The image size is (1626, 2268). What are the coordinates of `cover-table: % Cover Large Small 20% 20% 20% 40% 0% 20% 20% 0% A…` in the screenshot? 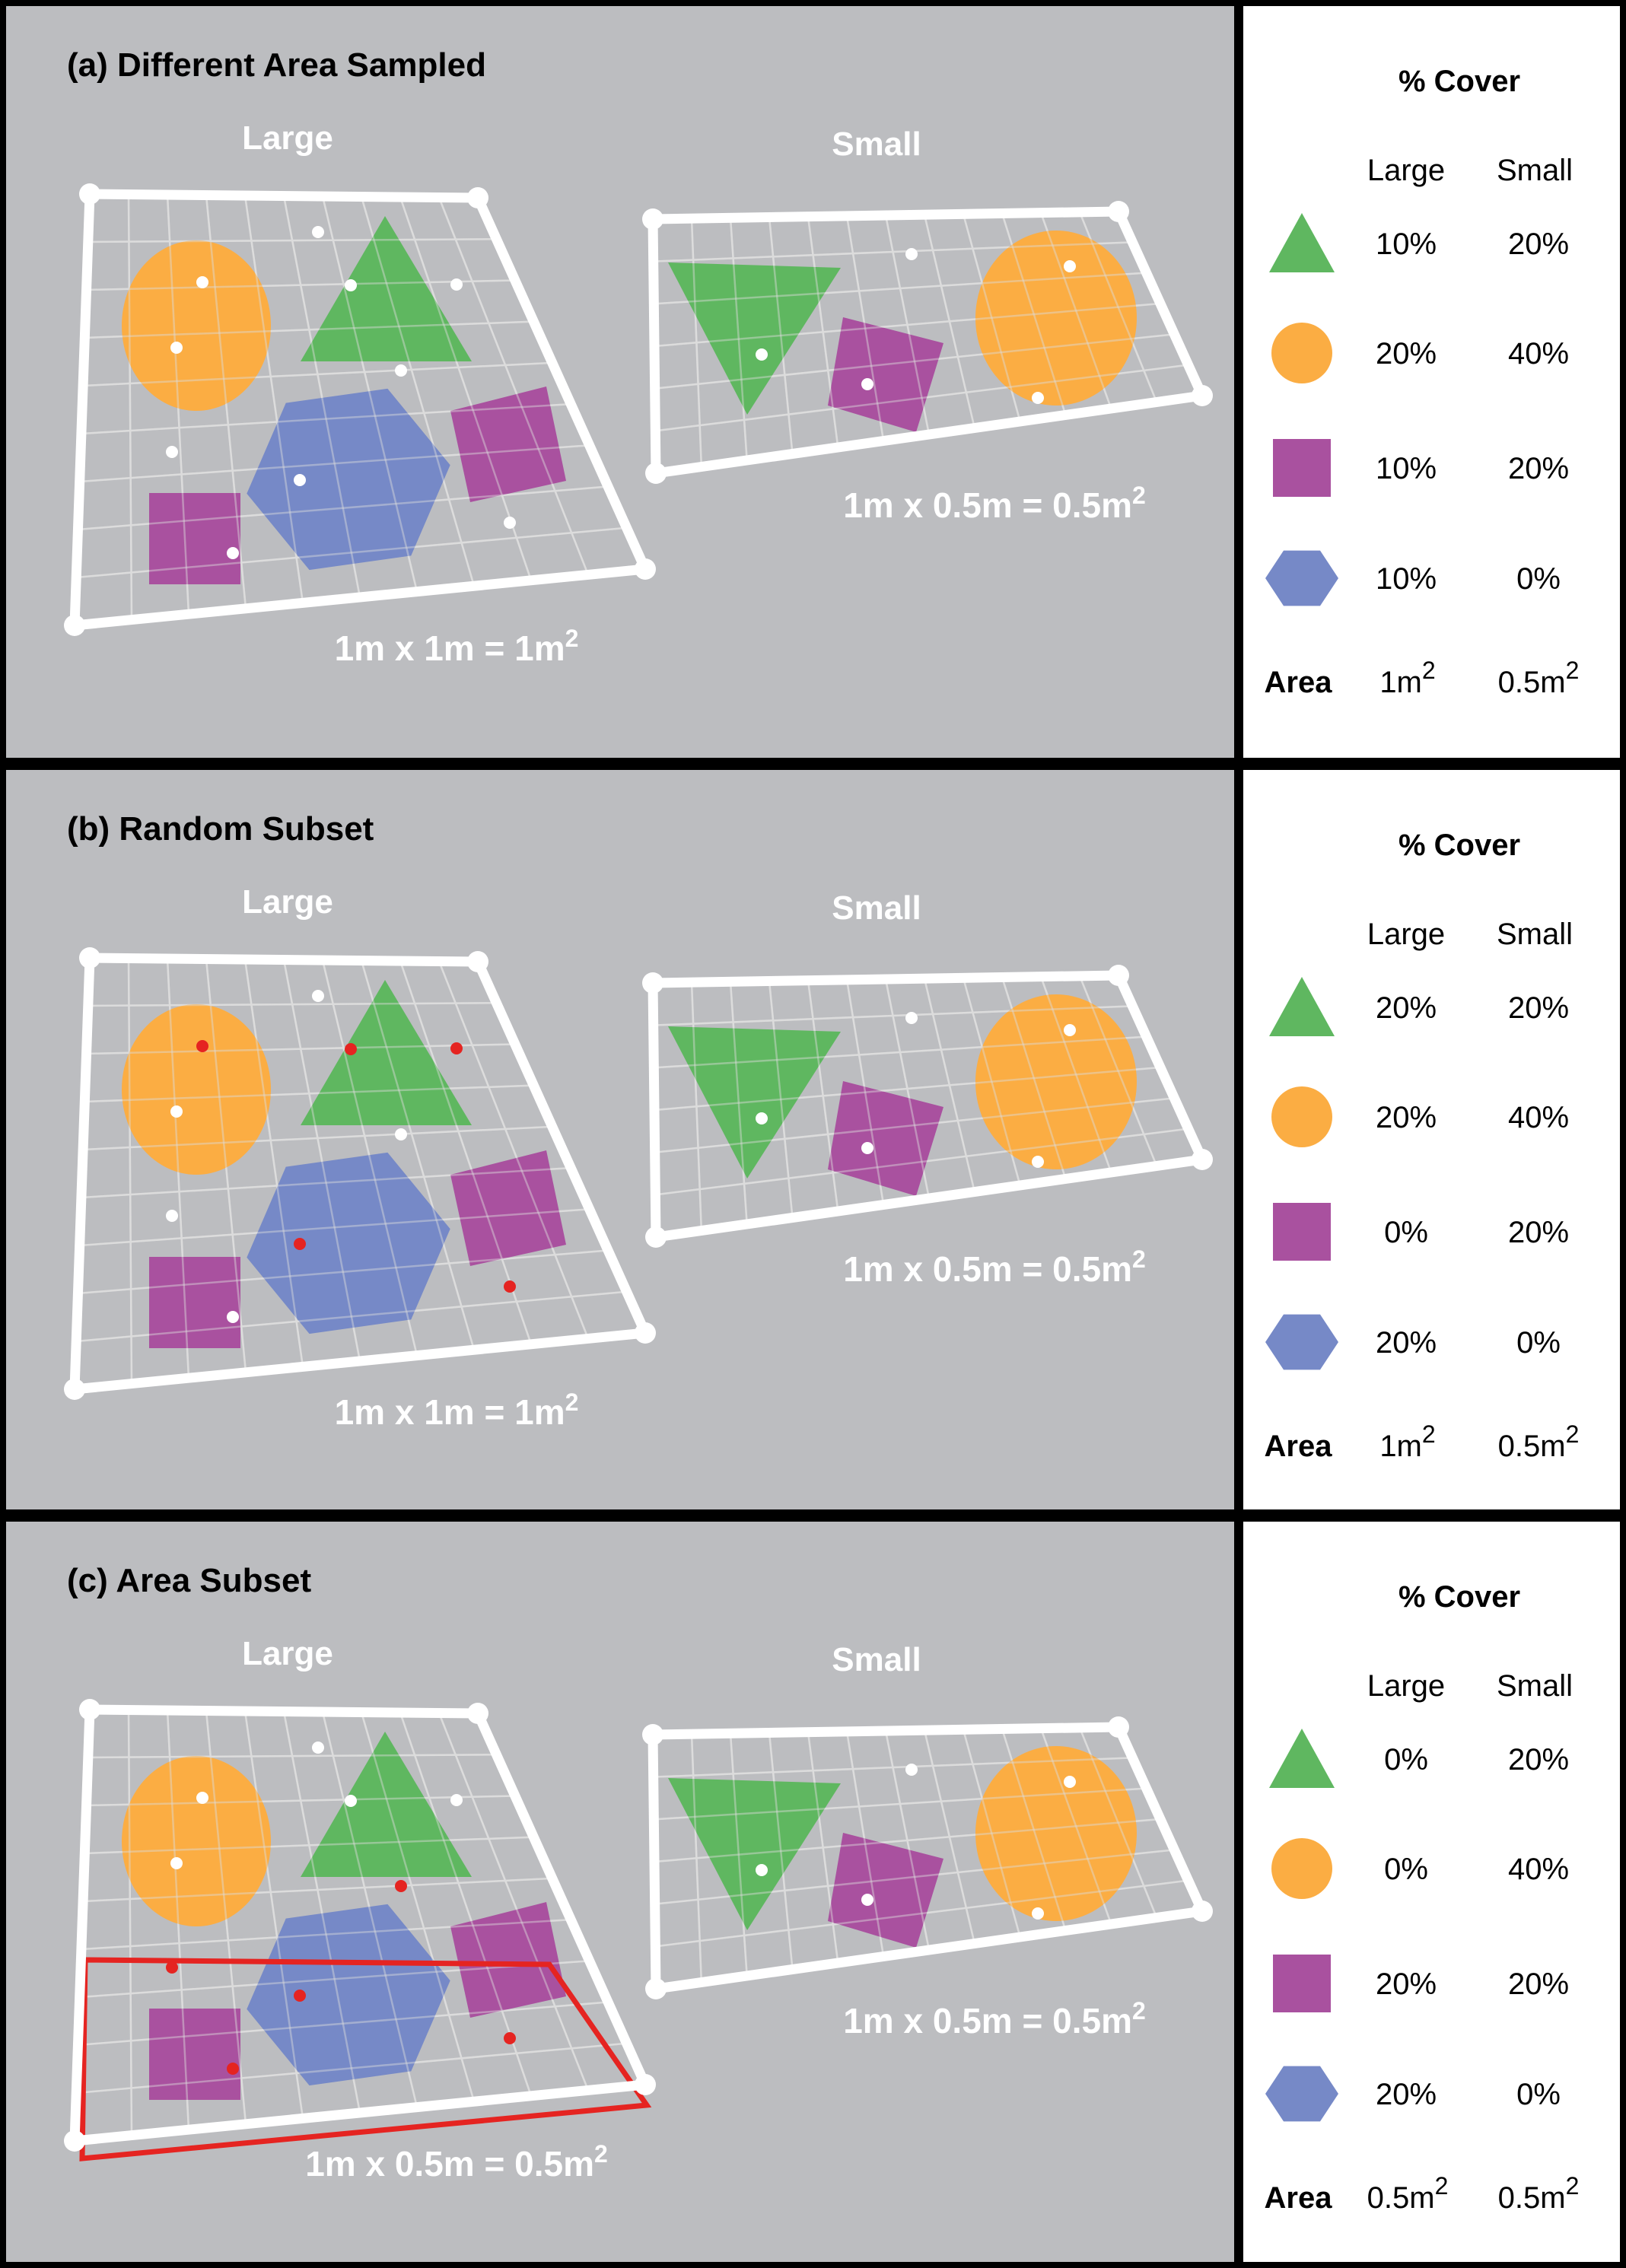 It's located at (1423, 1146).